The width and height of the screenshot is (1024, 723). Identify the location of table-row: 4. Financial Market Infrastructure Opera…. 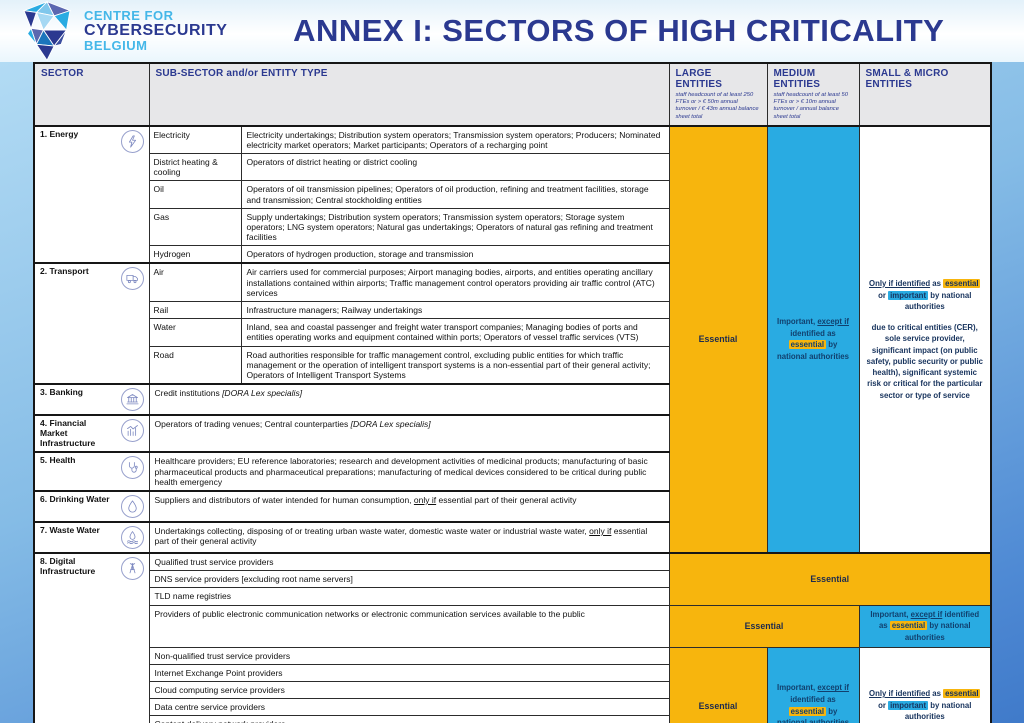
(512, 433).